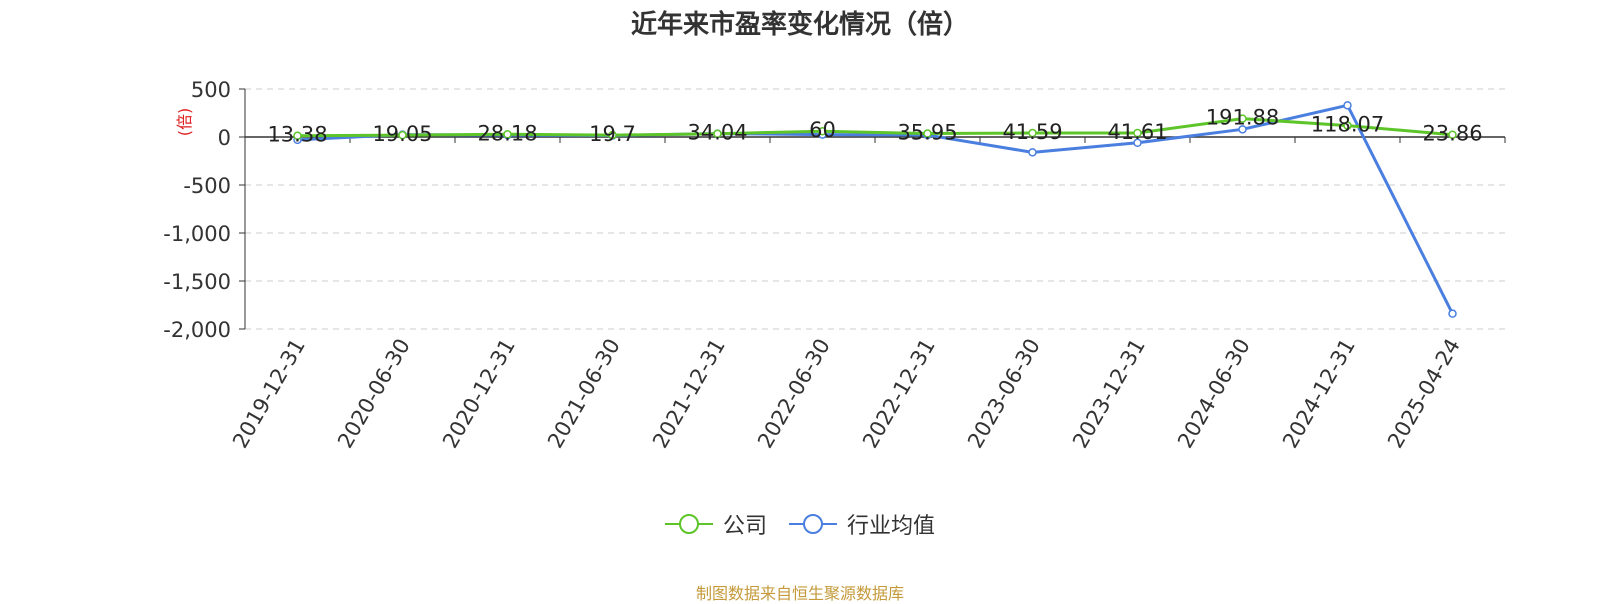  I want to click on data-label-company: 41.61, so click(1137, 132).